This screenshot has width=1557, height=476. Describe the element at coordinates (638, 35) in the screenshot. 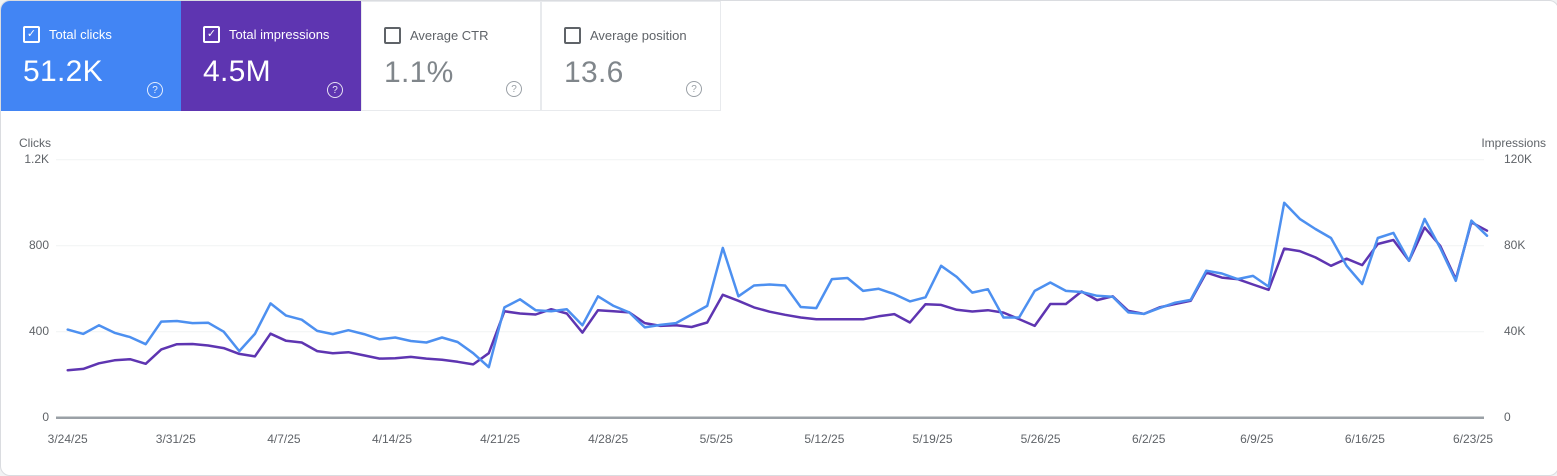

I see `metric-label: Average position` at that location.